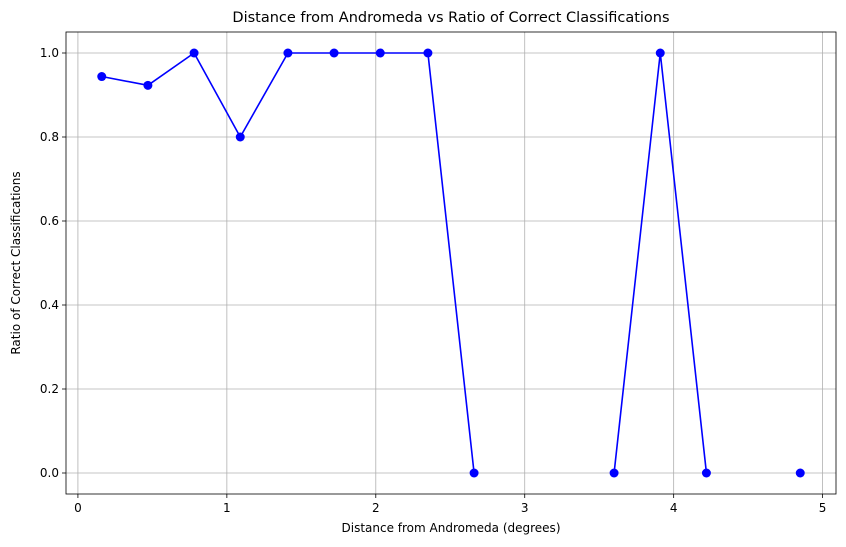 The width and height of the screenshot is (846, 547). I want to click on y-tick-label: 1.0, so click(49, 53).